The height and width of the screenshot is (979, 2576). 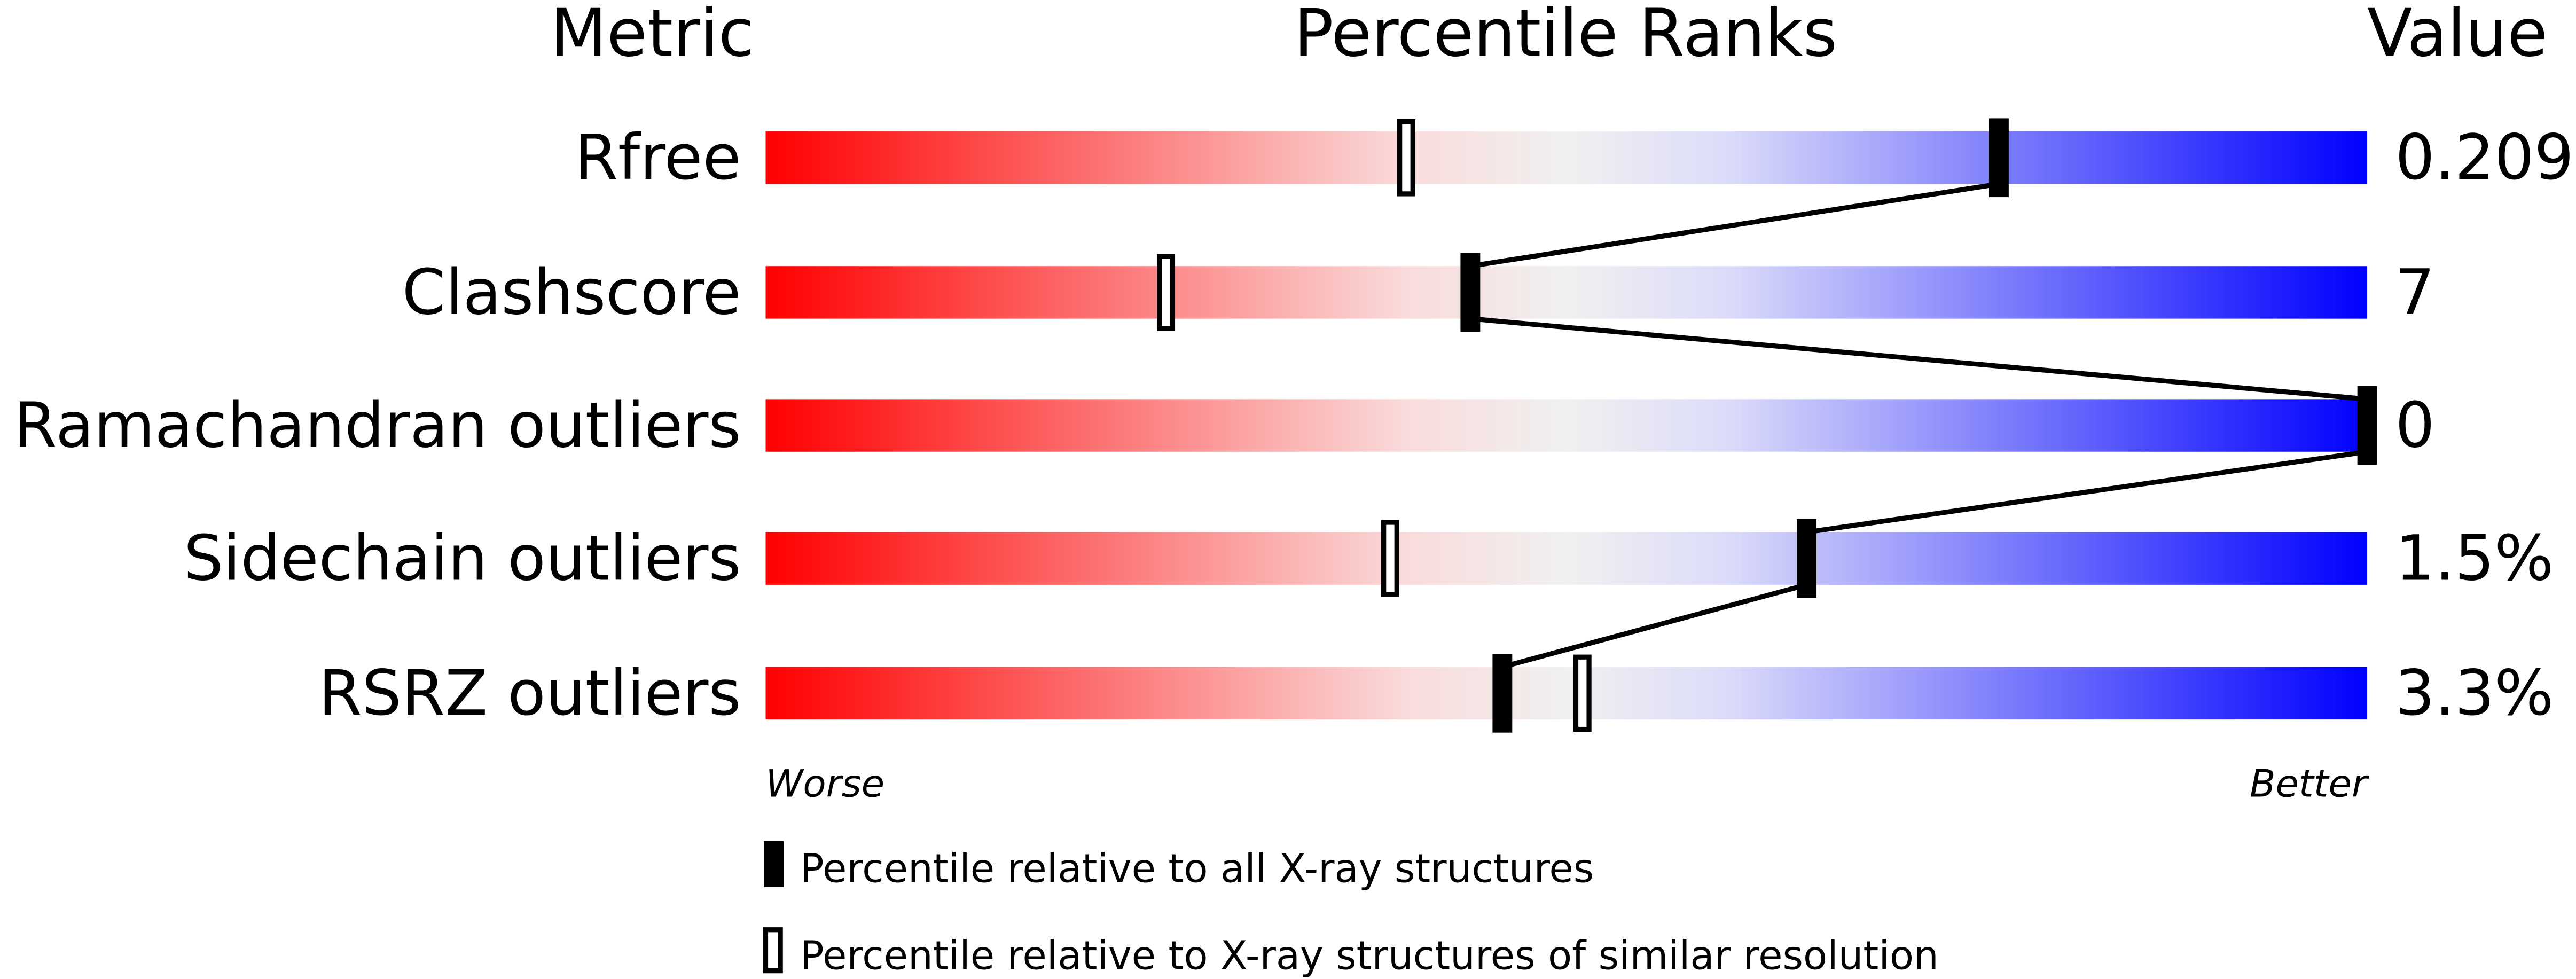 What do you see at coordinates (571, 292) in the screenshot?
I see `metric-label: Clashscore` at bounding box center [571, 292].